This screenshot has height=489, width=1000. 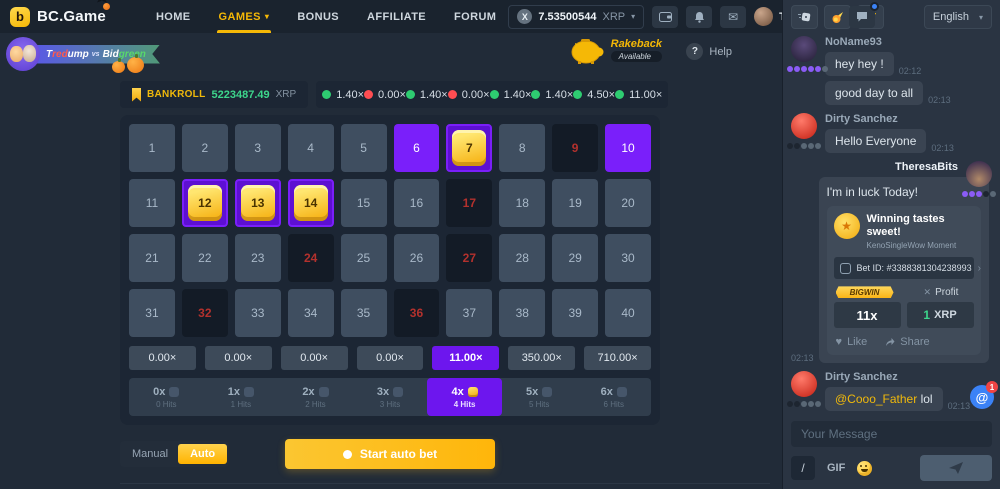 I want to click on logo-icon: b, so click(x=20, y=16).